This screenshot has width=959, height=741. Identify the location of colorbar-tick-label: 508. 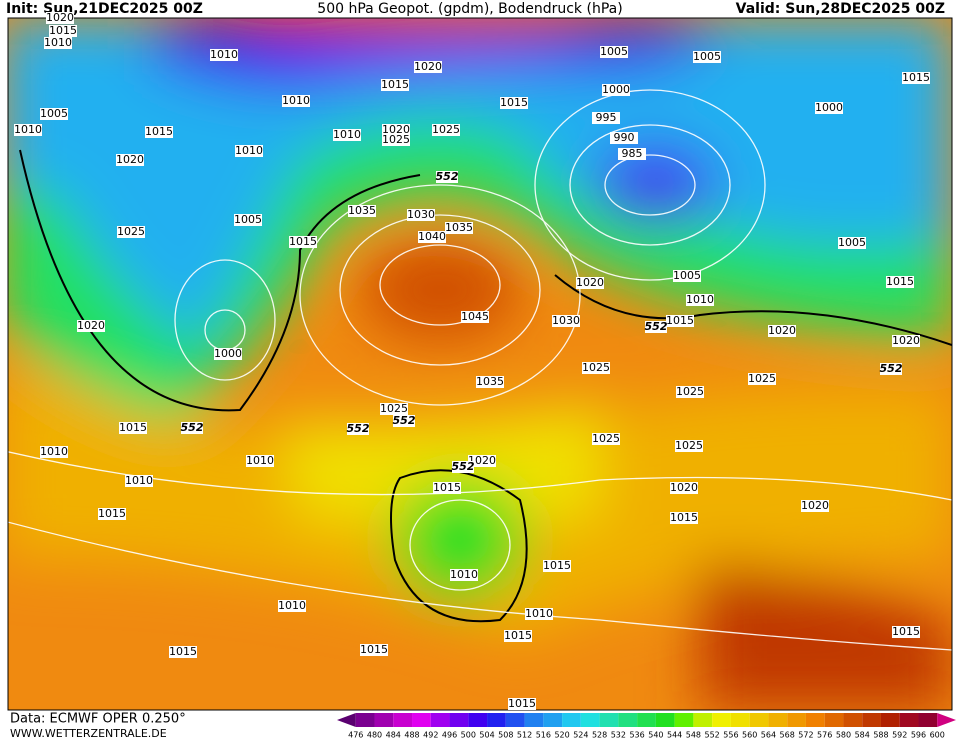
(505, 735).